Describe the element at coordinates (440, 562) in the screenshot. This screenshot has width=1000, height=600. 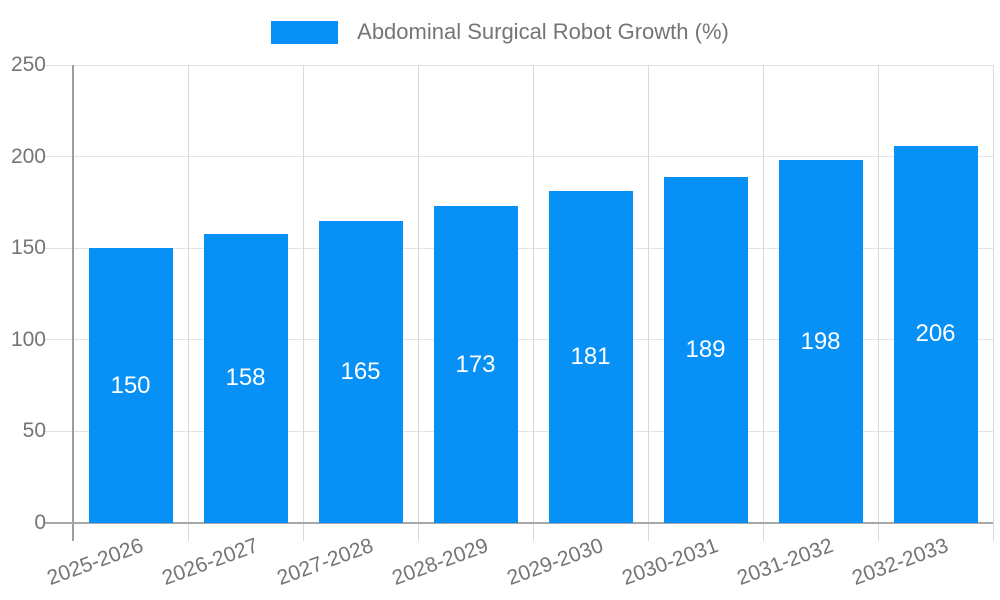
I see `x-axis-label: 2028-2029` at that location.